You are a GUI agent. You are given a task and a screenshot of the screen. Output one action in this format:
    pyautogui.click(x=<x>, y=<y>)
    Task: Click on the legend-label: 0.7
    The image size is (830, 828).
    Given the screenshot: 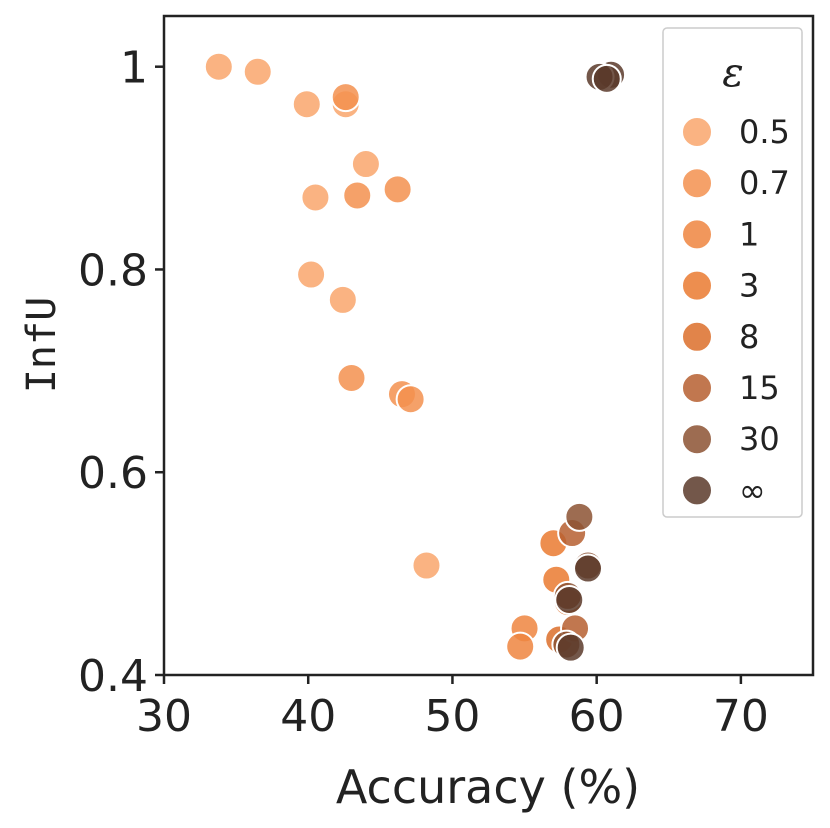 What is the action you would take?
    pyautogui.click(x=764, y=183)
    